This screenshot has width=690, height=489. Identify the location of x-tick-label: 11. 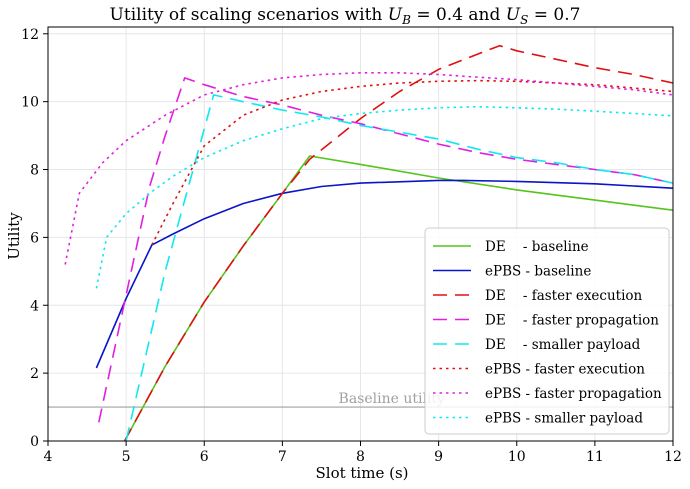
(595, 457).